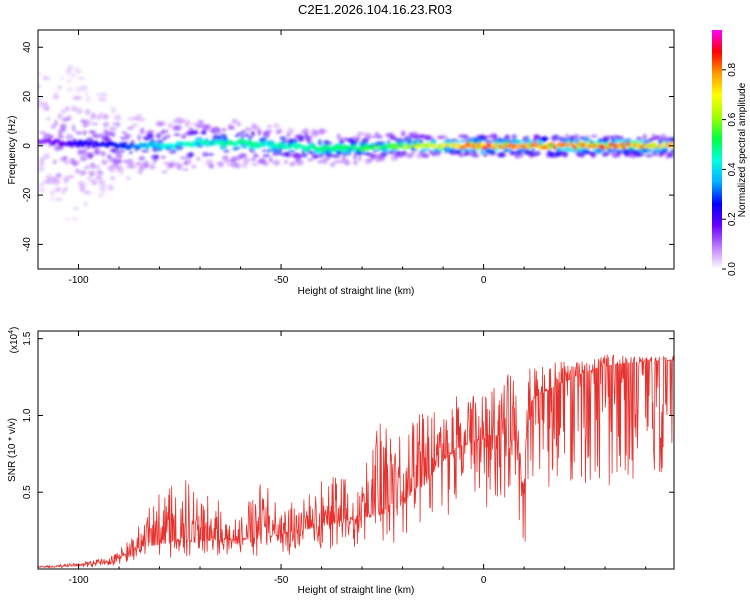  Describe the element at coordinates (732, 219) in the screenshot. I see `colorbar-tick-label: 0.2` at that location.